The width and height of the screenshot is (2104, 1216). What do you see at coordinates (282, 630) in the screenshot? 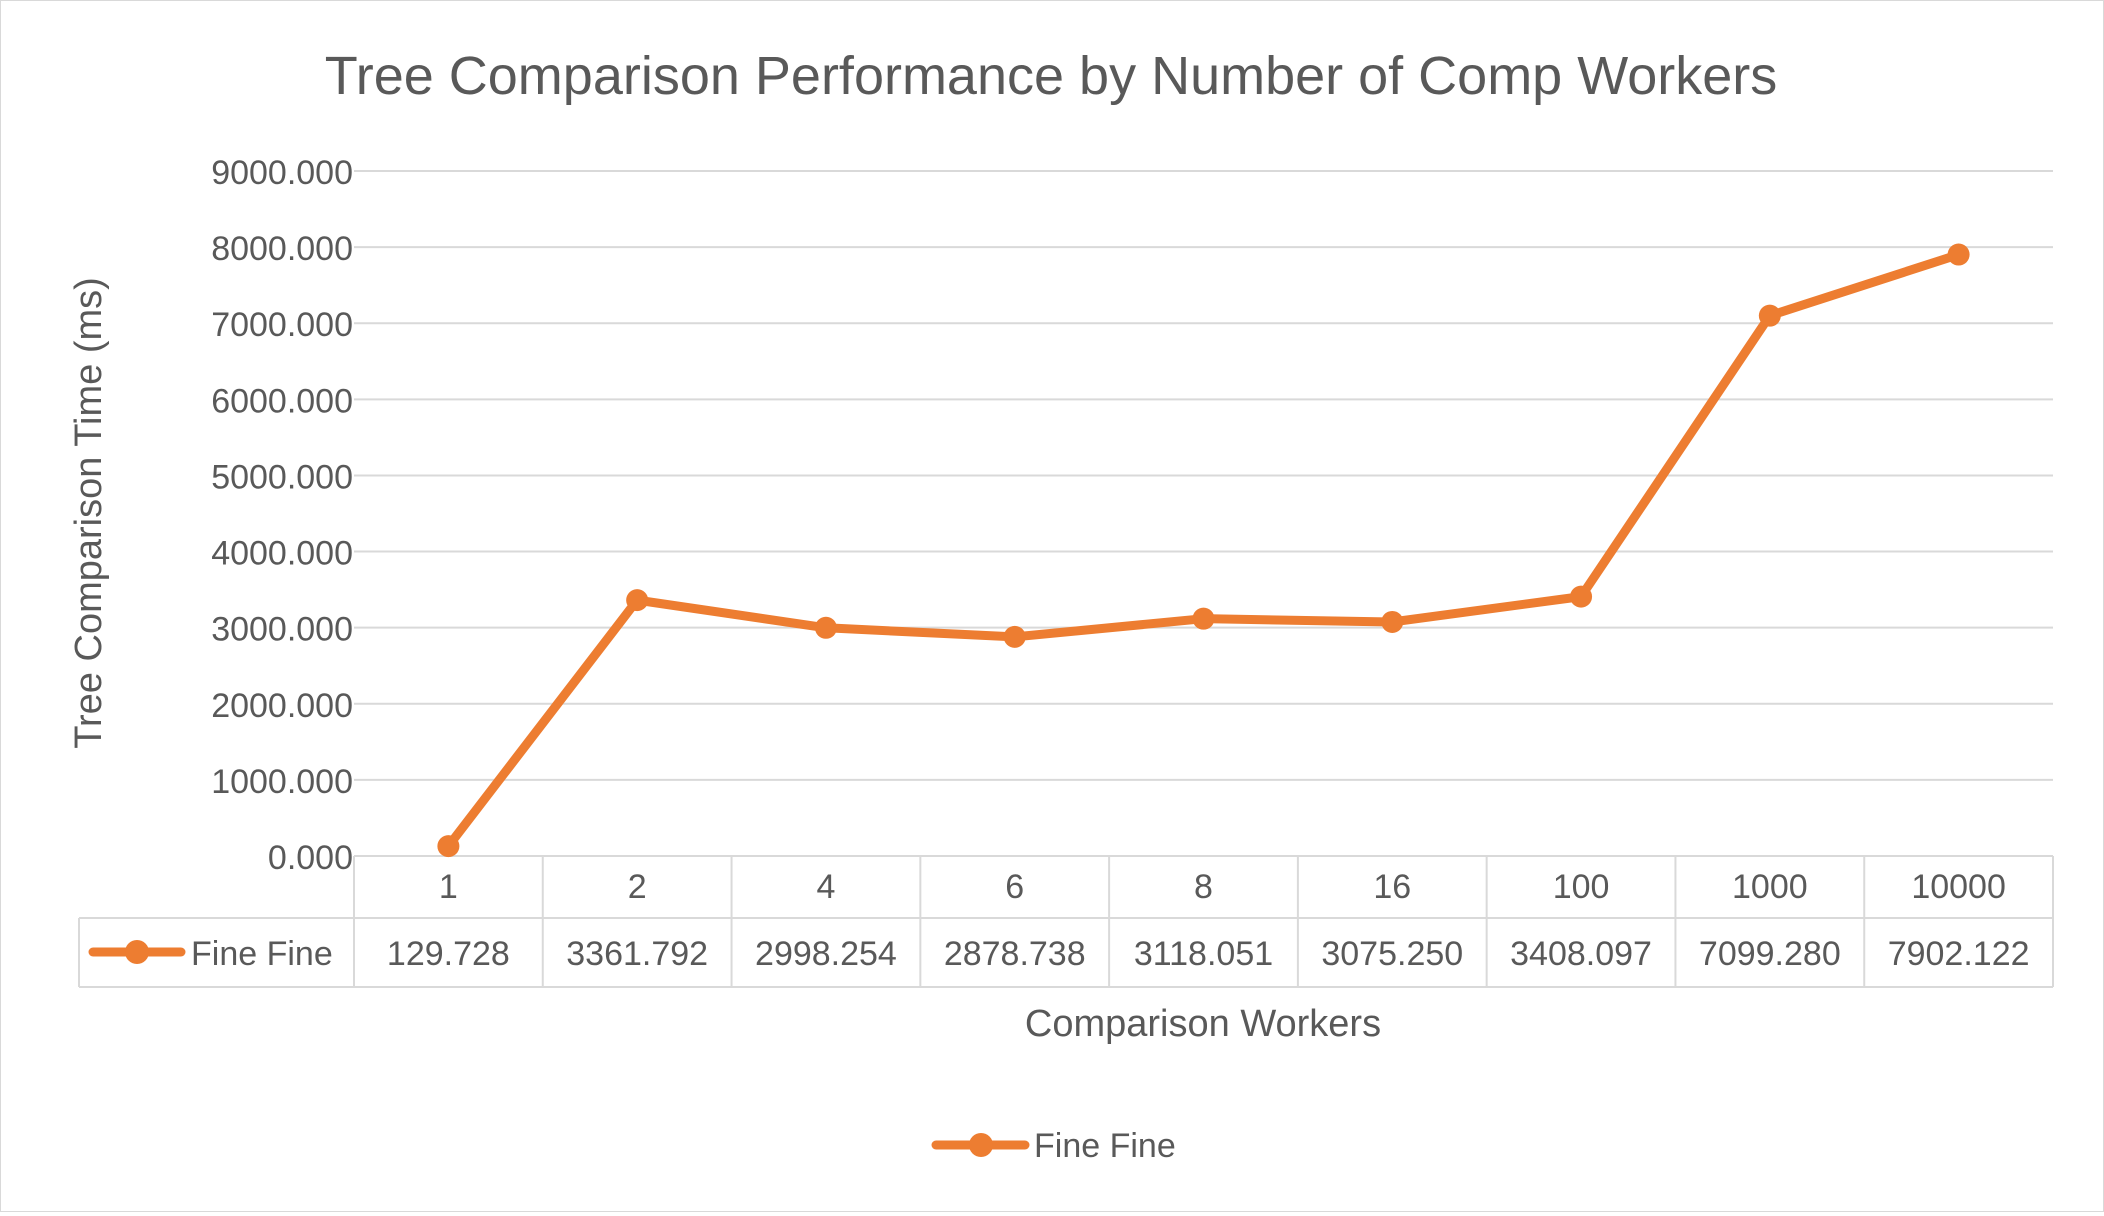
I see `y-tick-label: 3000.000` at bounding box center [282, 630].